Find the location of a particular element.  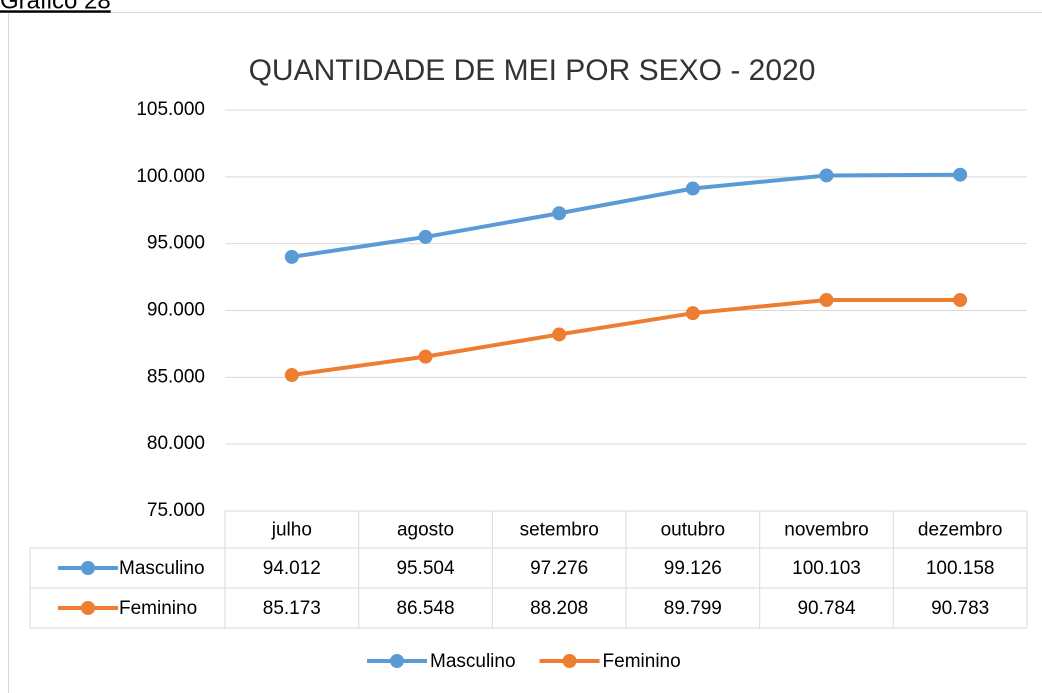

table-value: 94.012 is located at coordinates (292, 568).